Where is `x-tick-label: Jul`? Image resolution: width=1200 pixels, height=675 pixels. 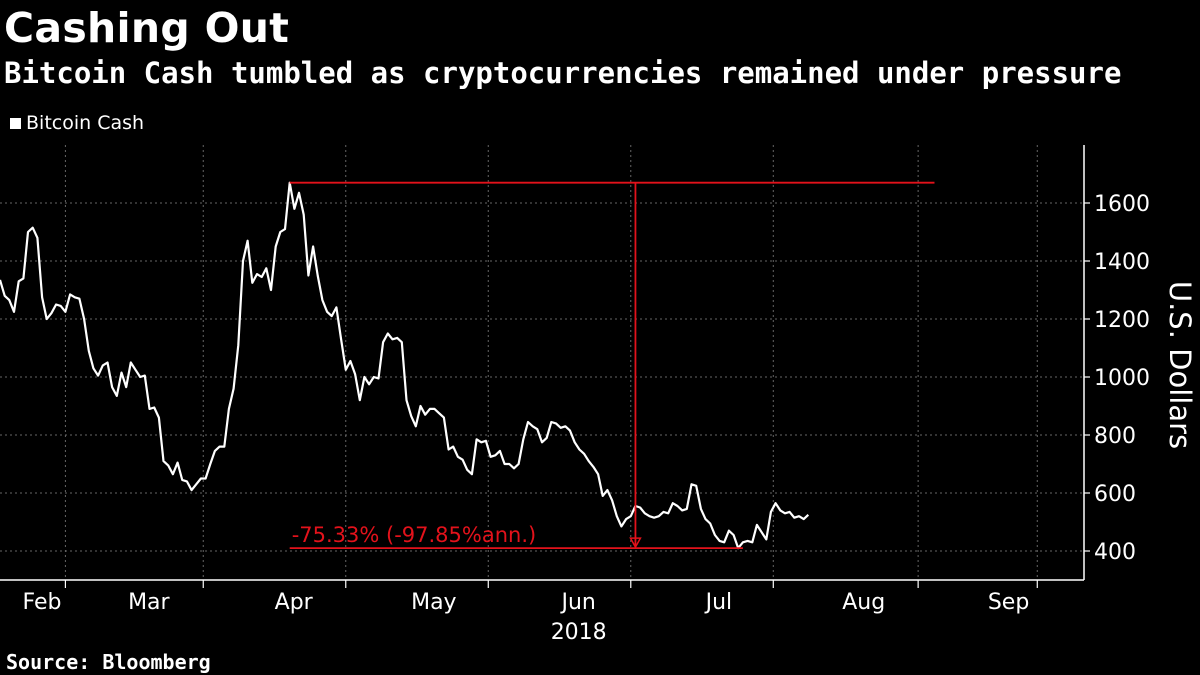
x-tick-label: Jul is located at coordinates (718, 602).